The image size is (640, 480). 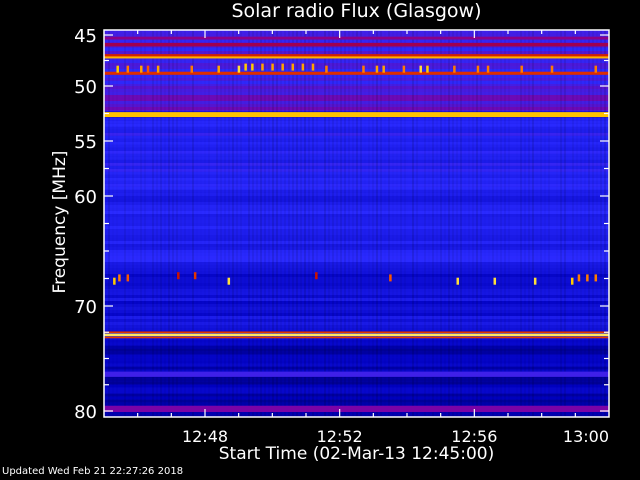 What do you see at coordinates (205, 436) in the screenshot?
I see `x-tick-label: 12:48` at bounding box center [205, 436].